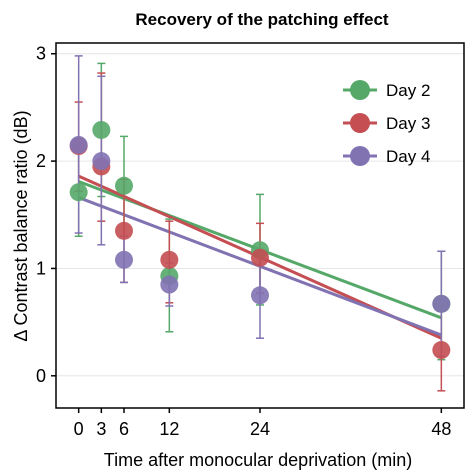 The height and width of the screenshot is (474, 474). Describe the element at coordinates (169, 429) in the screenshot. I see `x-tick-label: 12` at that location.